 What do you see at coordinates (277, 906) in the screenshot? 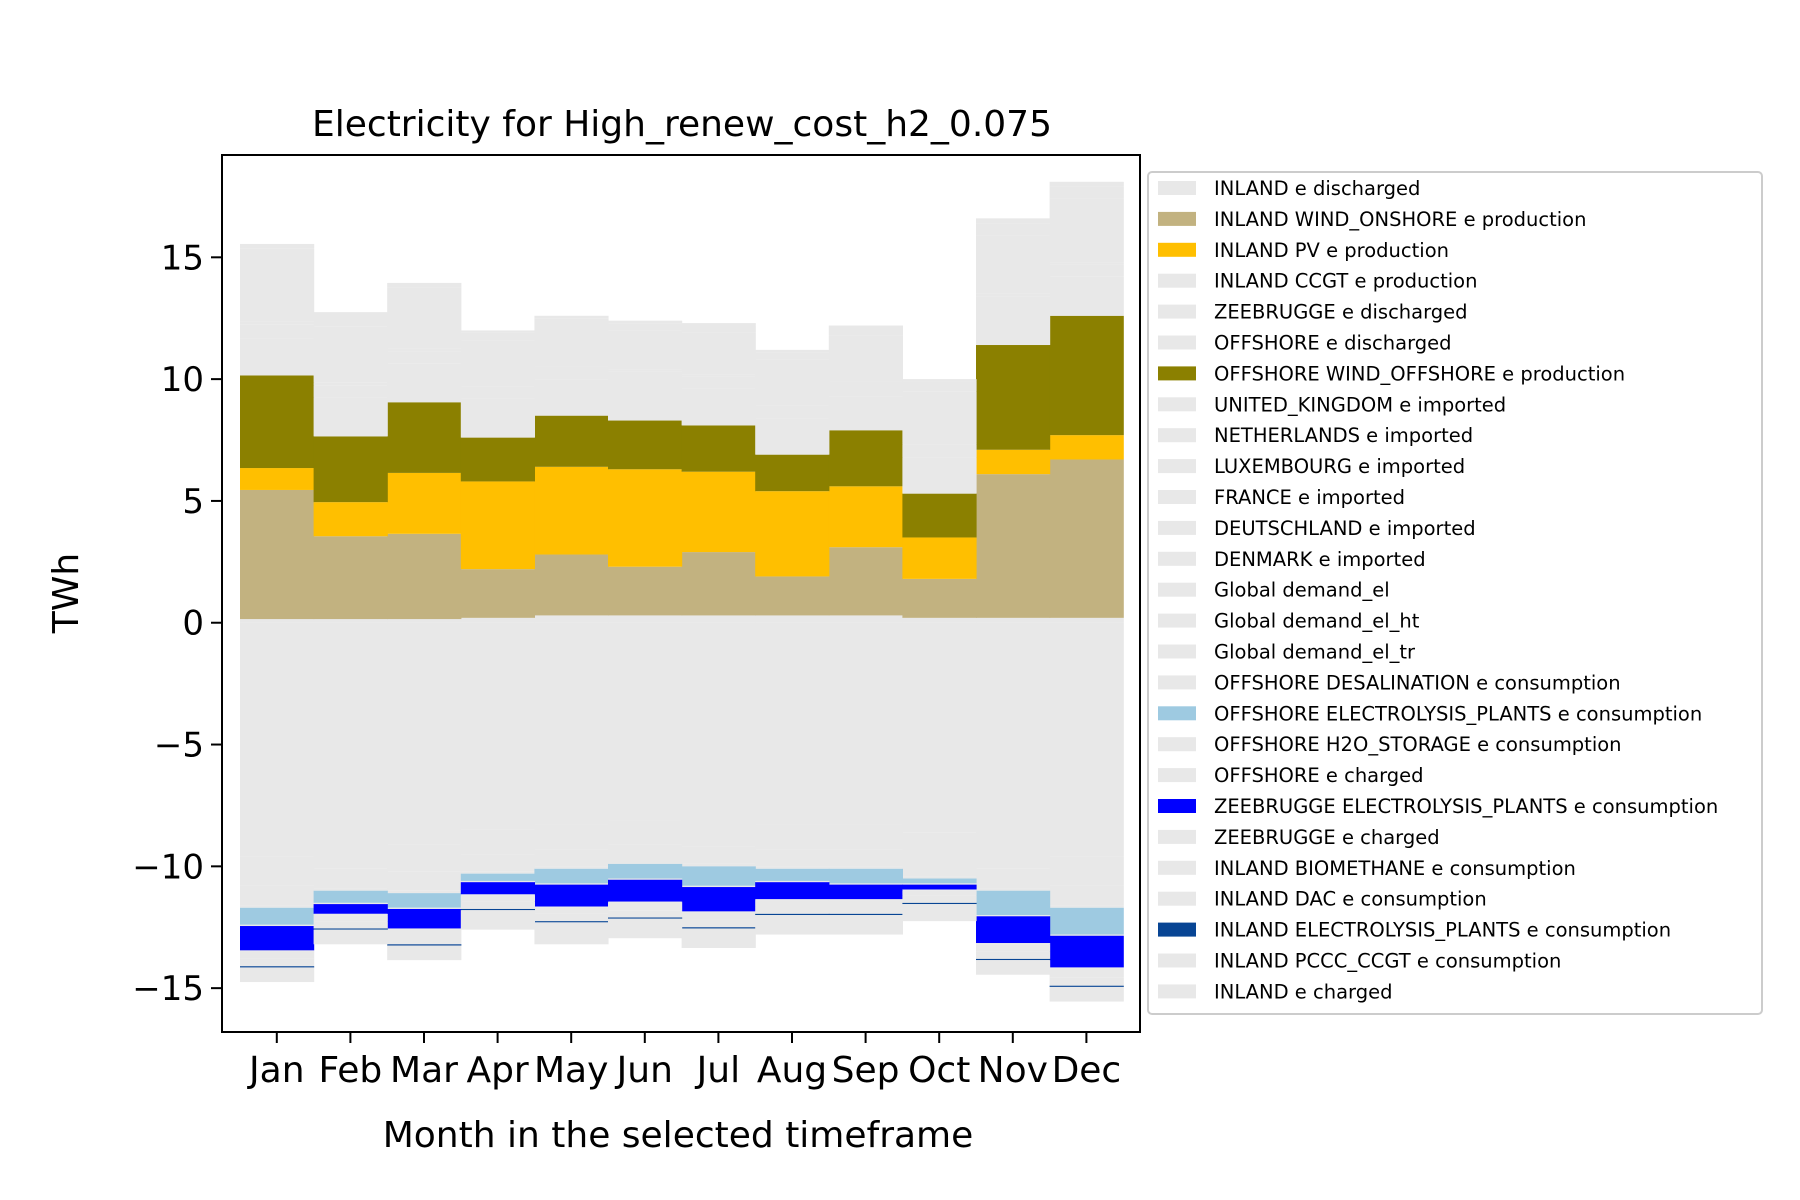
I see `series-16-jan` at bounding box center [277, 906].